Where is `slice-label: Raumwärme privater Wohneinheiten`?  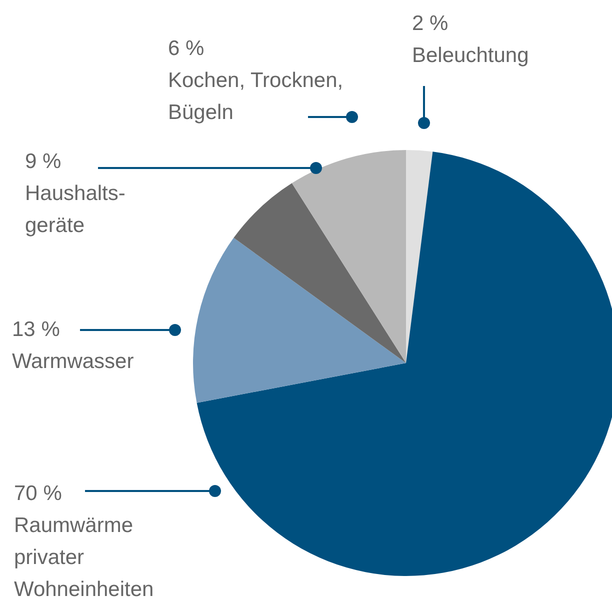 slice-label: Raumwärme privater Wohneinheiten is located at coordinates (84, 557).